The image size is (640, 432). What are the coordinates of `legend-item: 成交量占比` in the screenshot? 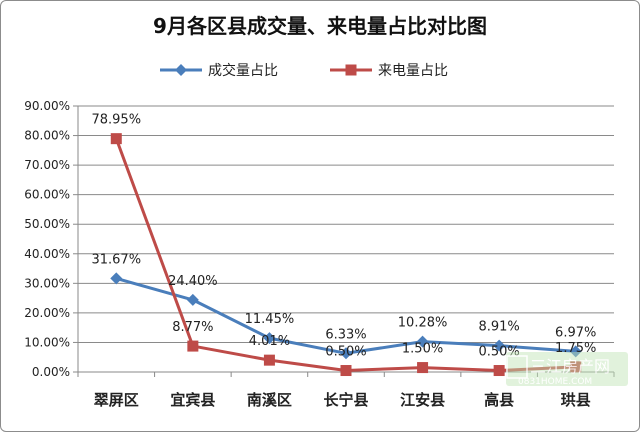 It's located at (219, 70).